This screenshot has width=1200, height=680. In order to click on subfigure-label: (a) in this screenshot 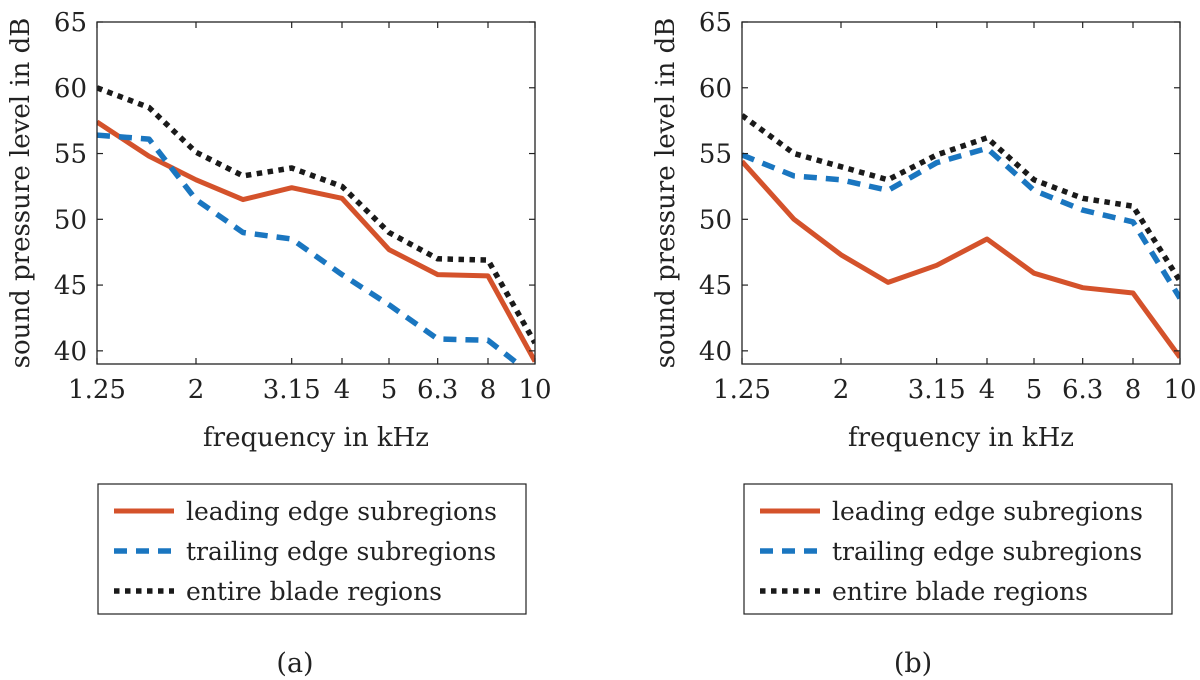, I will do `click(294, 663)`.